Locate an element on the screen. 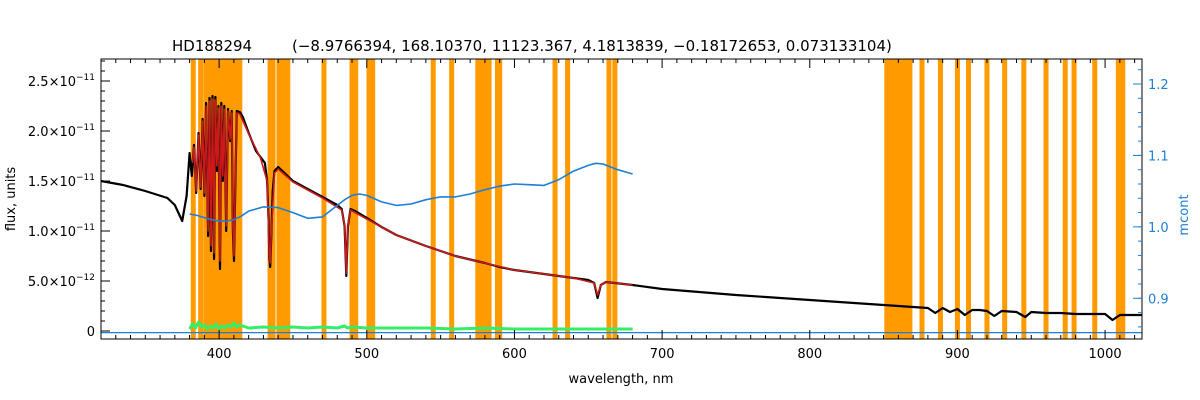 The width and height of the screenshot is (1200, 400). series-line-mcont is located at coordinates (411, 192).